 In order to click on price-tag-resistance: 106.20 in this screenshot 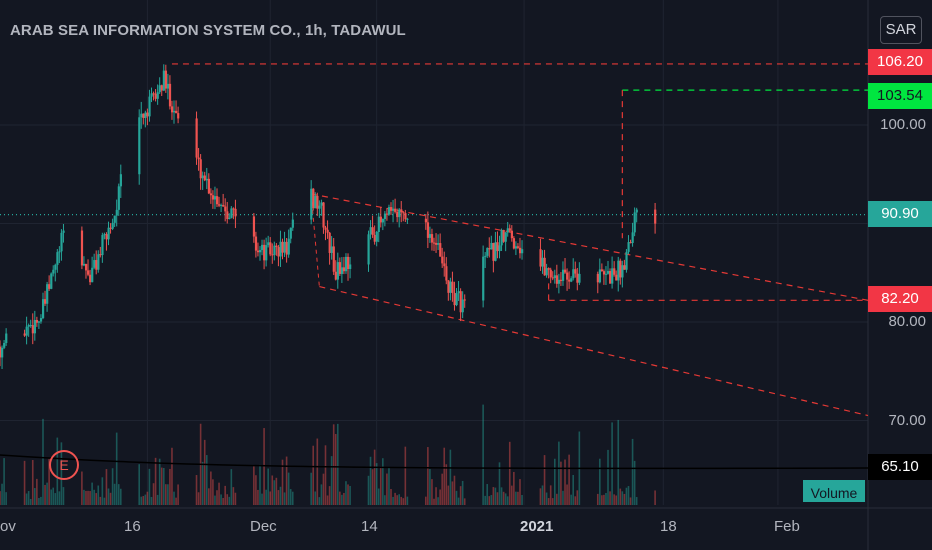, I will do `click(900, 62)`.